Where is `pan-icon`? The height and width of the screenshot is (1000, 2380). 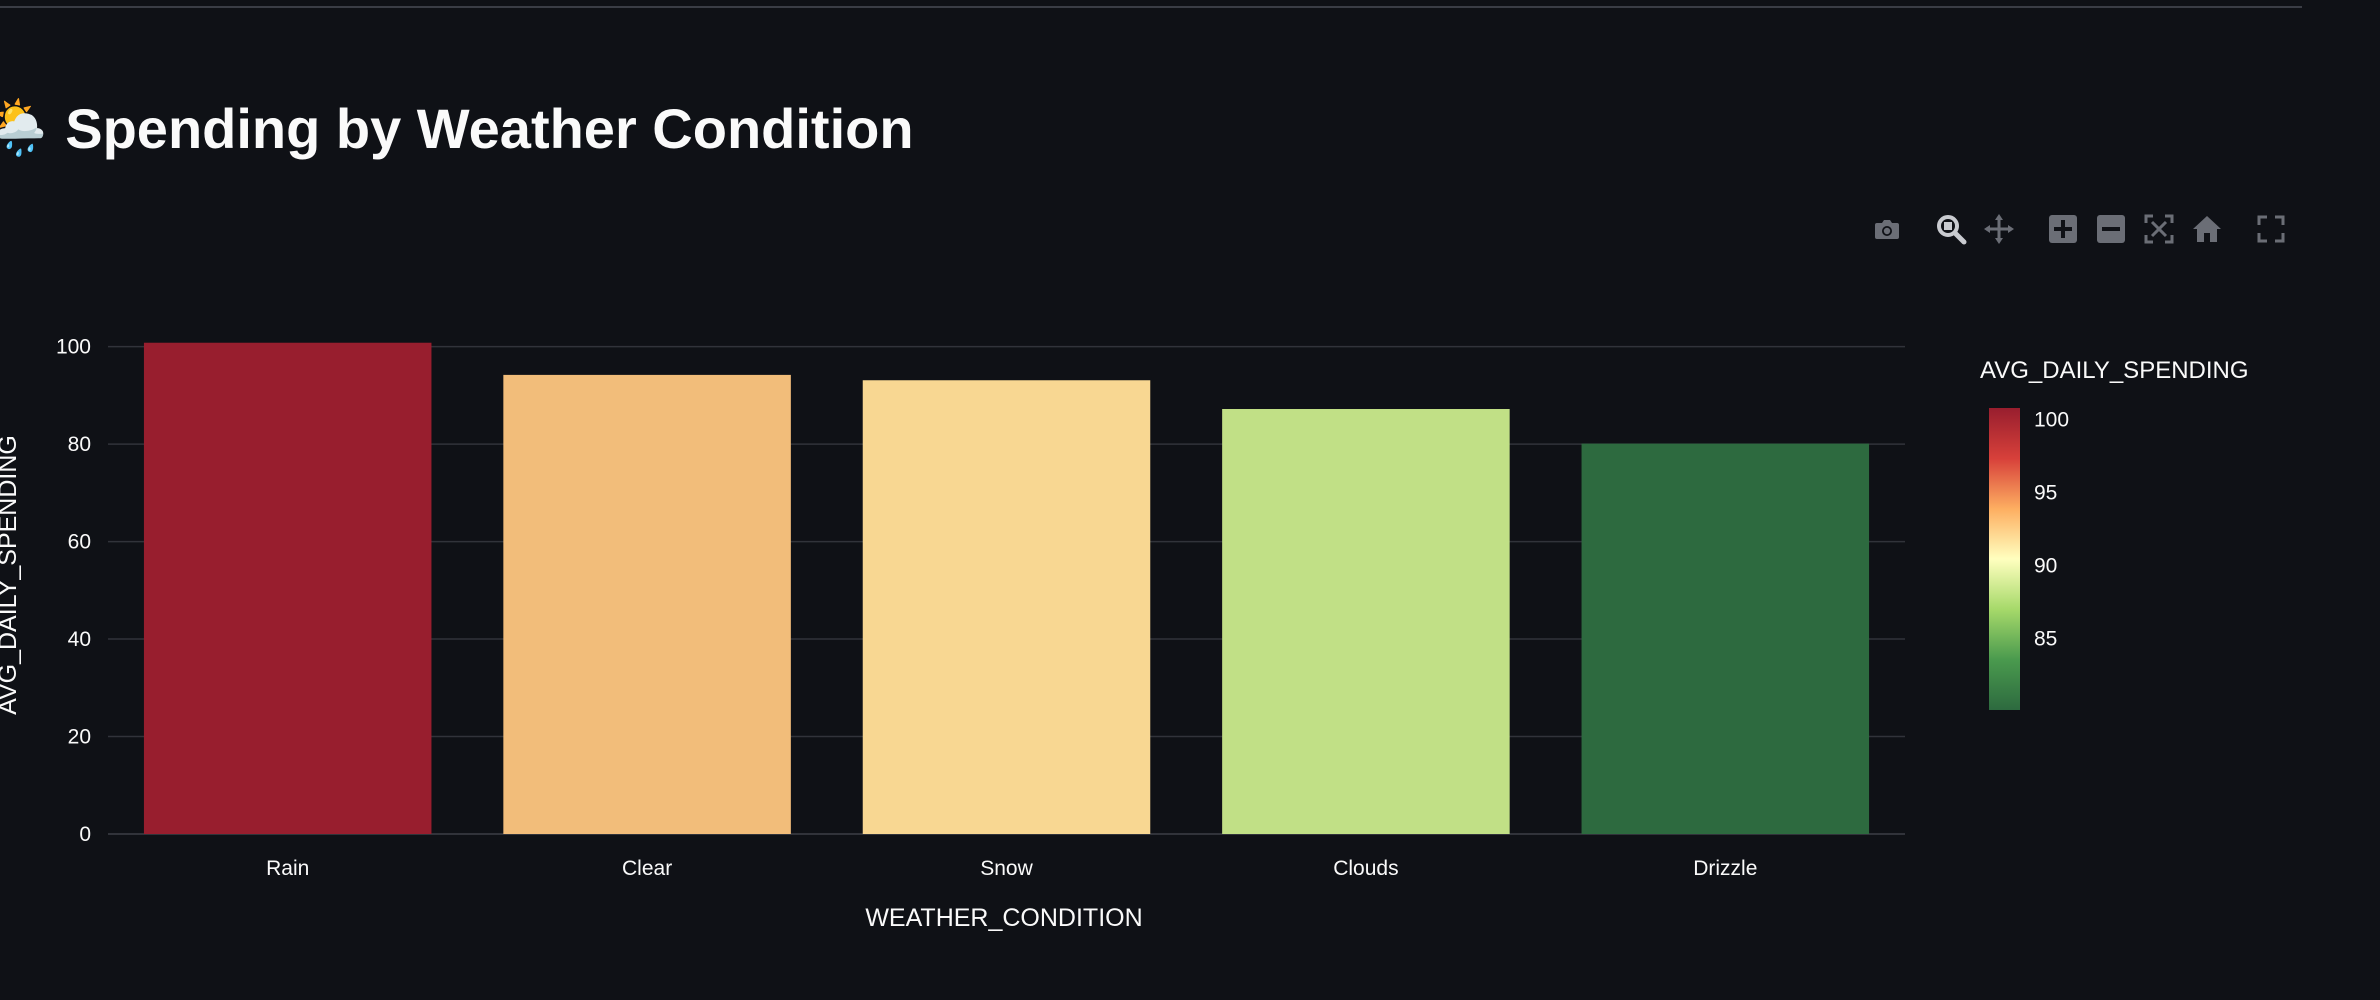 pan-icon is located at coordinates (1999, 229).